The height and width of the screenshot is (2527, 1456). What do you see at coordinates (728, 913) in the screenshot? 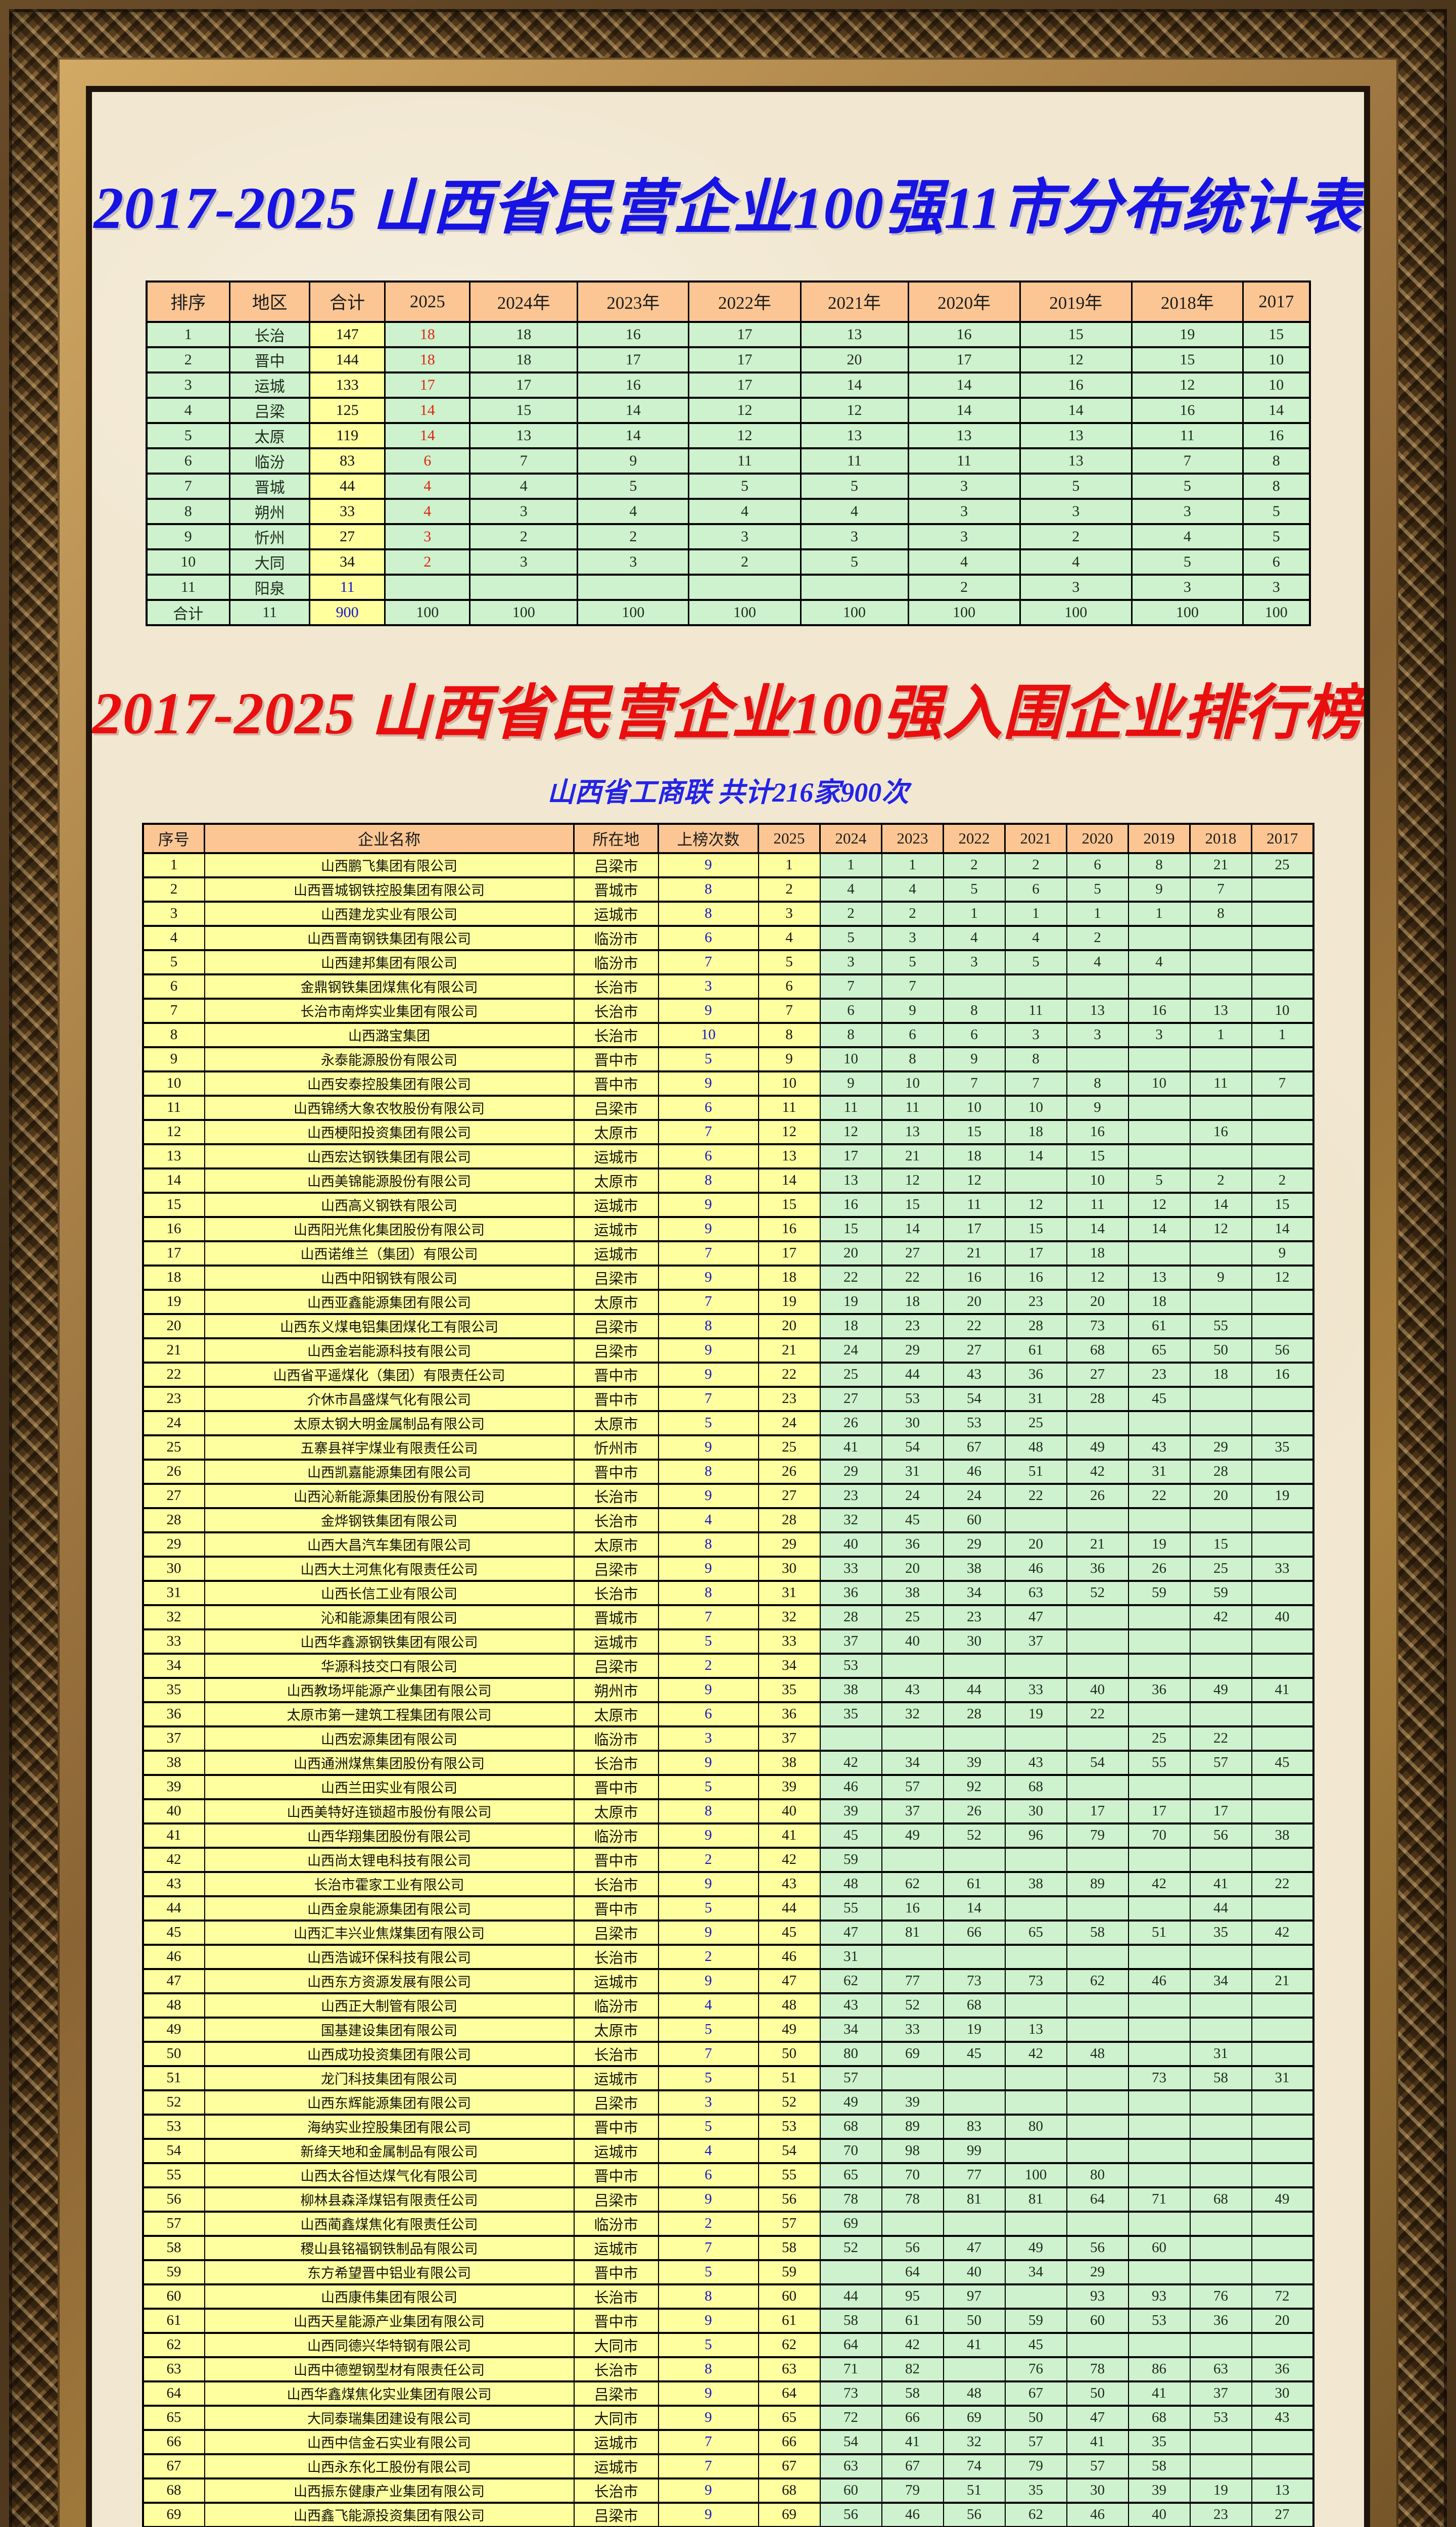
I see `table-row: 3 山西建龙实业有限公司 运城市 8 3 2 2 1 1 1 1 8` at bounding box center [728, 913].